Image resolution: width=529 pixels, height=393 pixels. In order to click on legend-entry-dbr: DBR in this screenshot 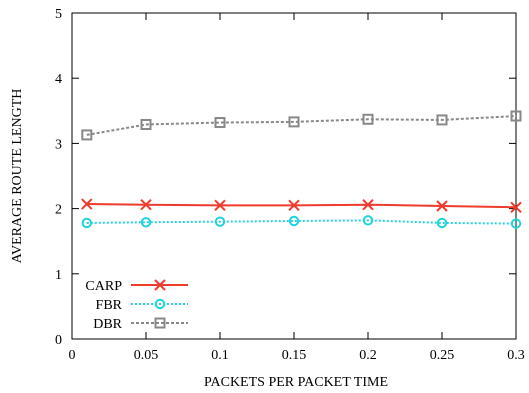, I will do `click(140, 324)`.